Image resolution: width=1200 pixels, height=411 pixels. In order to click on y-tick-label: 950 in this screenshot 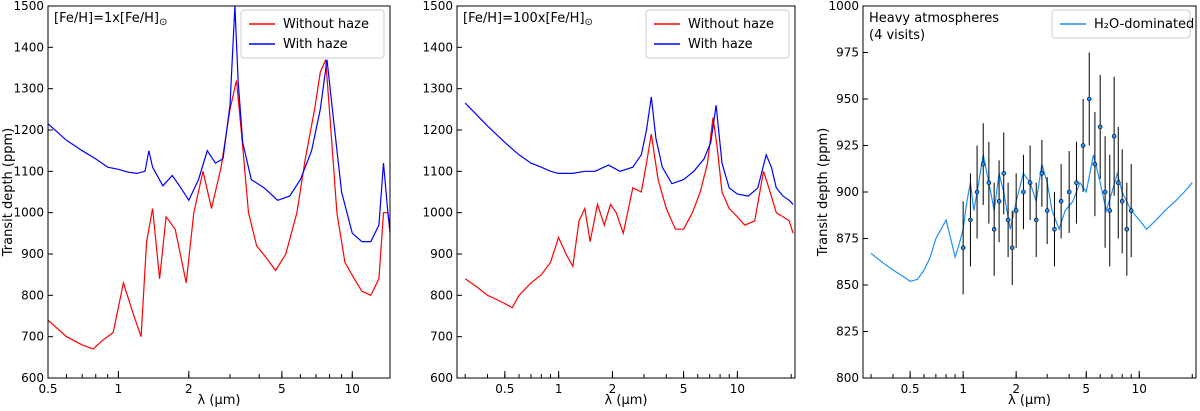, I will do `click(847, 99)`.